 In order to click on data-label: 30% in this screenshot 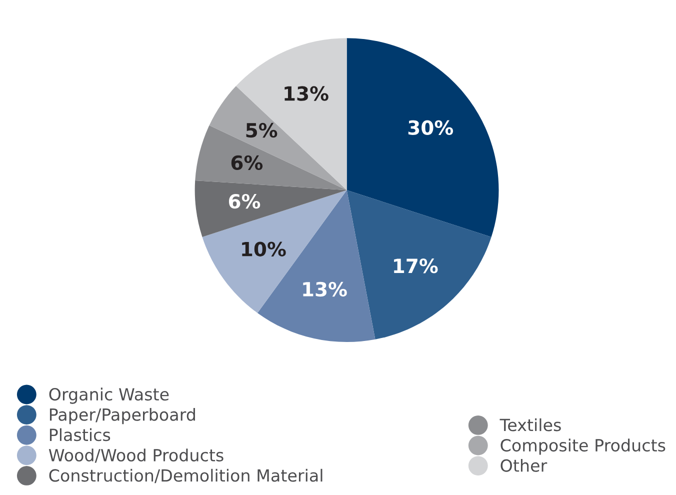, I will do `click(431, 127)`.